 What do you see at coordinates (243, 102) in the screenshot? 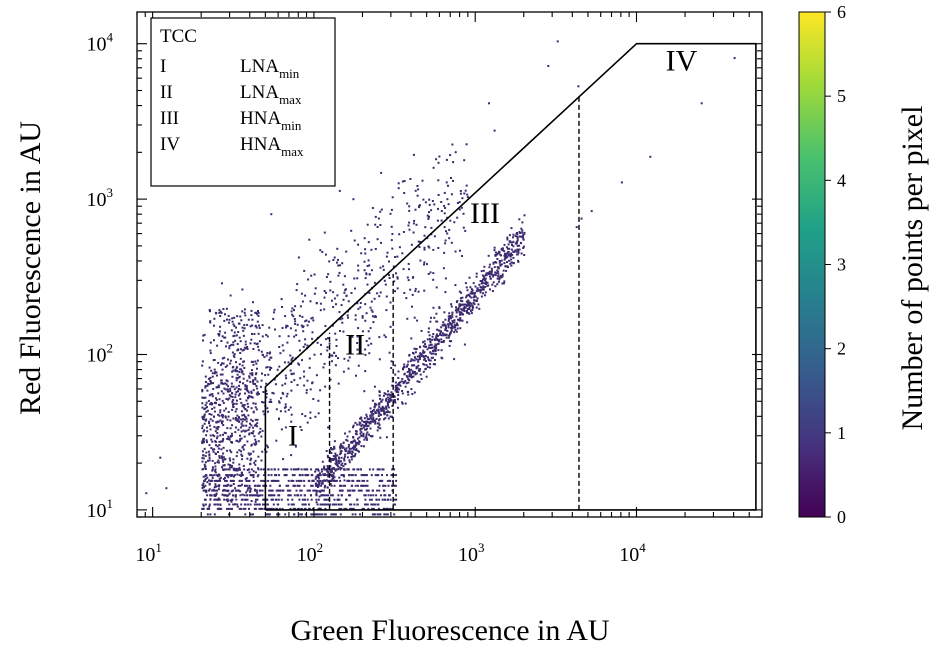
I see `legend-box` at bounding box center [243, 102].